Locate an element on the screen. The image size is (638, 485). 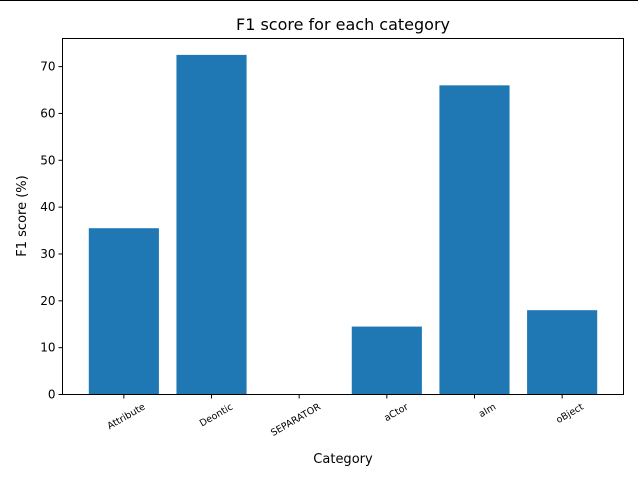
y-tick-label: 0 is located at coordinates (52, 395).